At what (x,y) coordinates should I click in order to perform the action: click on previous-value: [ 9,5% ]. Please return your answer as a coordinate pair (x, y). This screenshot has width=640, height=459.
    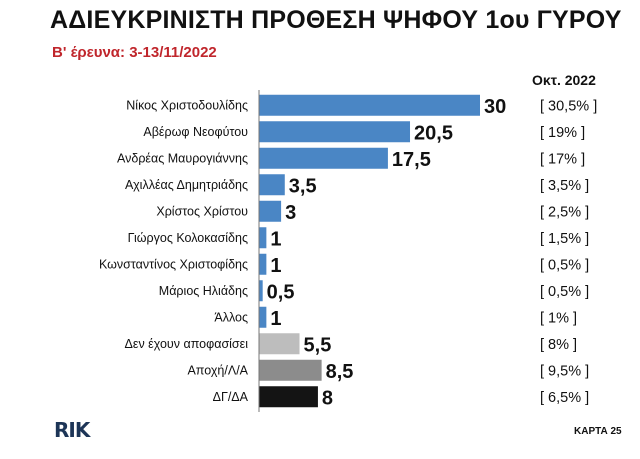
    Looking at the image, I should click on (564, 371).